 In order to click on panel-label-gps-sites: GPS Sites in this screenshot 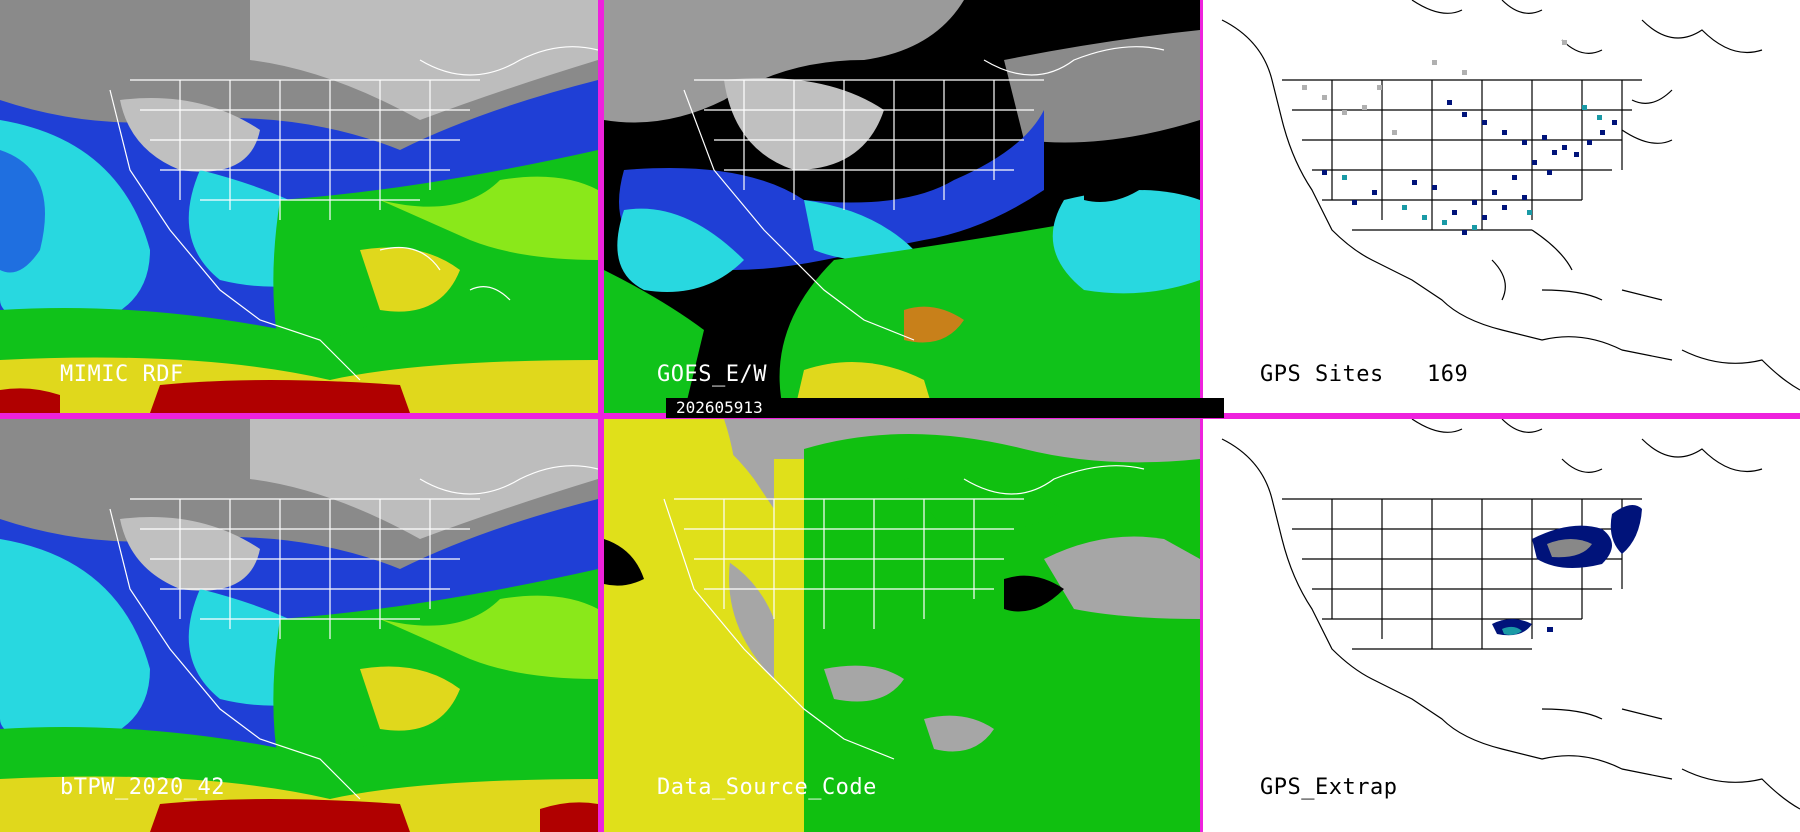, I will do `click(1322, 374)`.